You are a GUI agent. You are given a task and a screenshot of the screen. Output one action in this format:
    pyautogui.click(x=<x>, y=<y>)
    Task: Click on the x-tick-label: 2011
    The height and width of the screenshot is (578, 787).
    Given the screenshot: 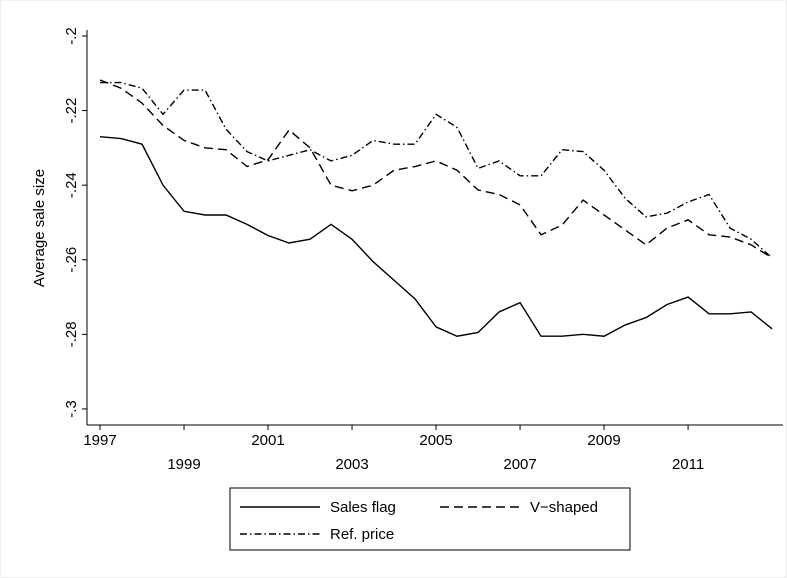 What is the action you would take?
    pyautogui.click(x=688, y=464)
    